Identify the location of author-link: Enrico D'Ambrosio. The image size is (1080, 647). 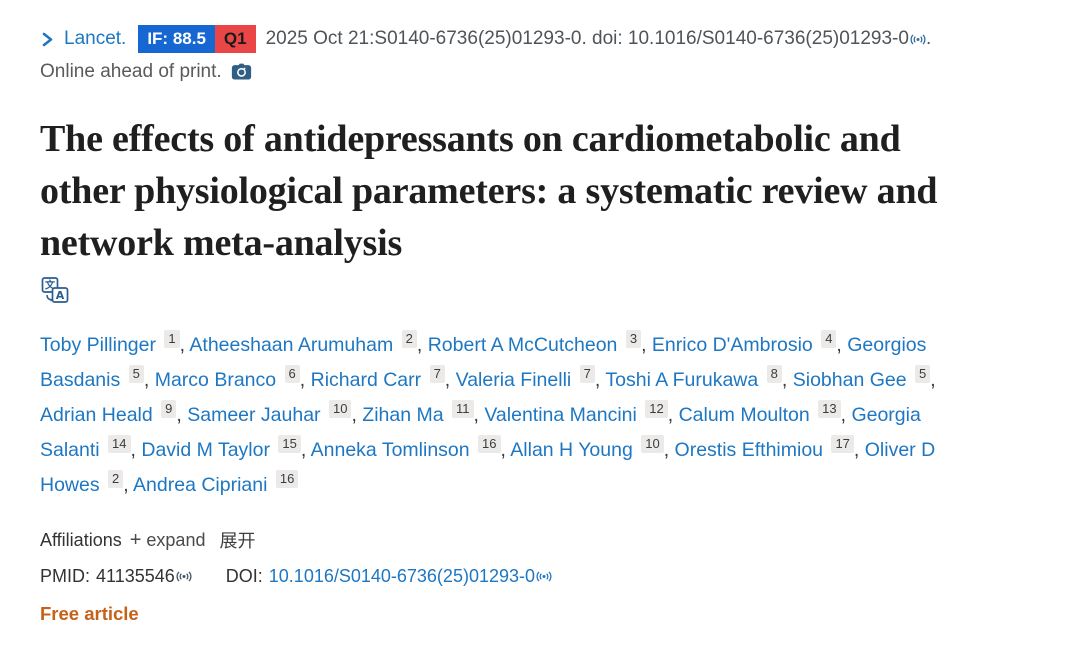
(732, 345).